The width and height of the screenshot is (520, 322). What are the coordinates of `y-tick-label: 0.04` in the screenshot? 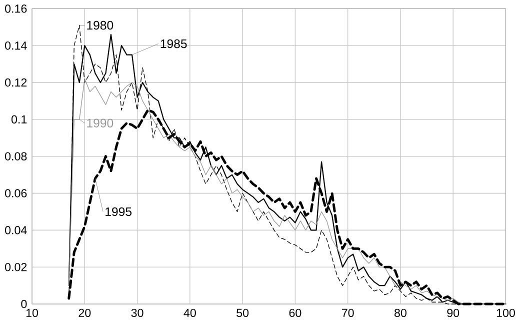 It's located at (16, 230).